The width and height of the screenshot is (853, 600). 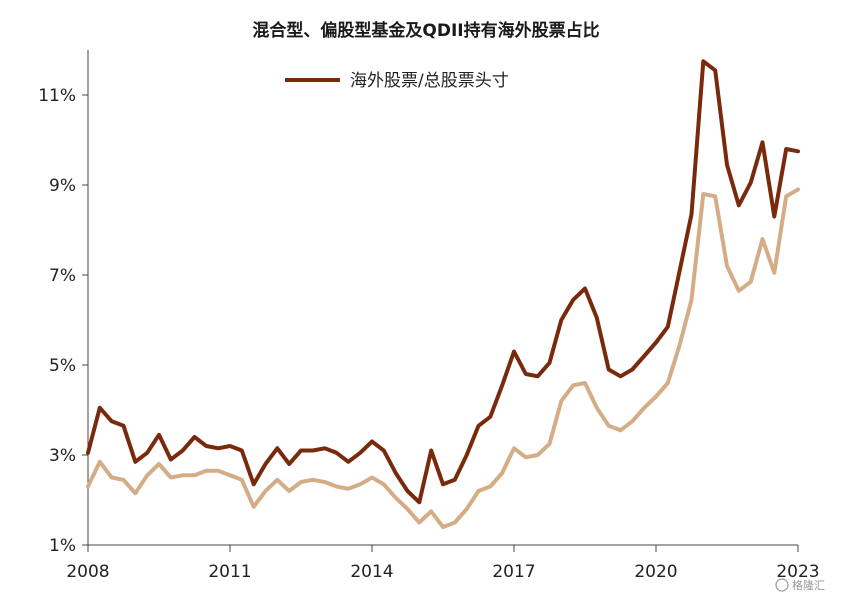 I want to click on legend: 海外股票/总股票头寸, so click(x=397, y=81).